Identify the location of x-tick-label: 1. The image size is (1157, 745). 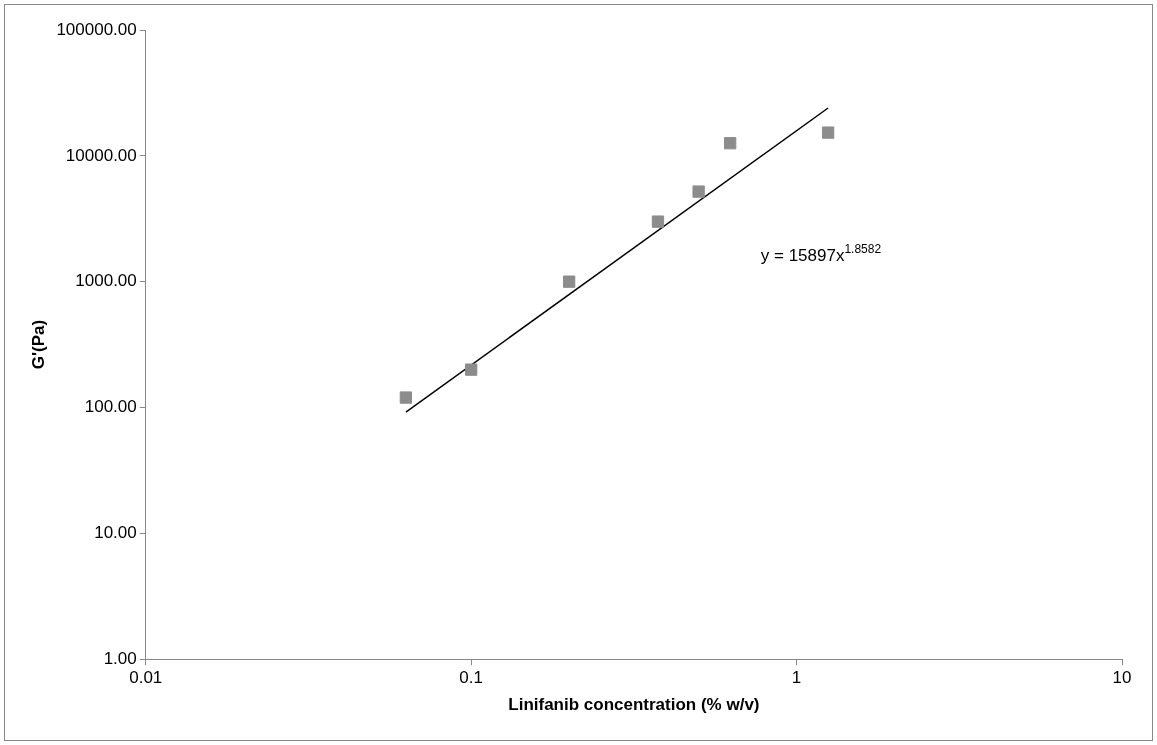
(796, 678).